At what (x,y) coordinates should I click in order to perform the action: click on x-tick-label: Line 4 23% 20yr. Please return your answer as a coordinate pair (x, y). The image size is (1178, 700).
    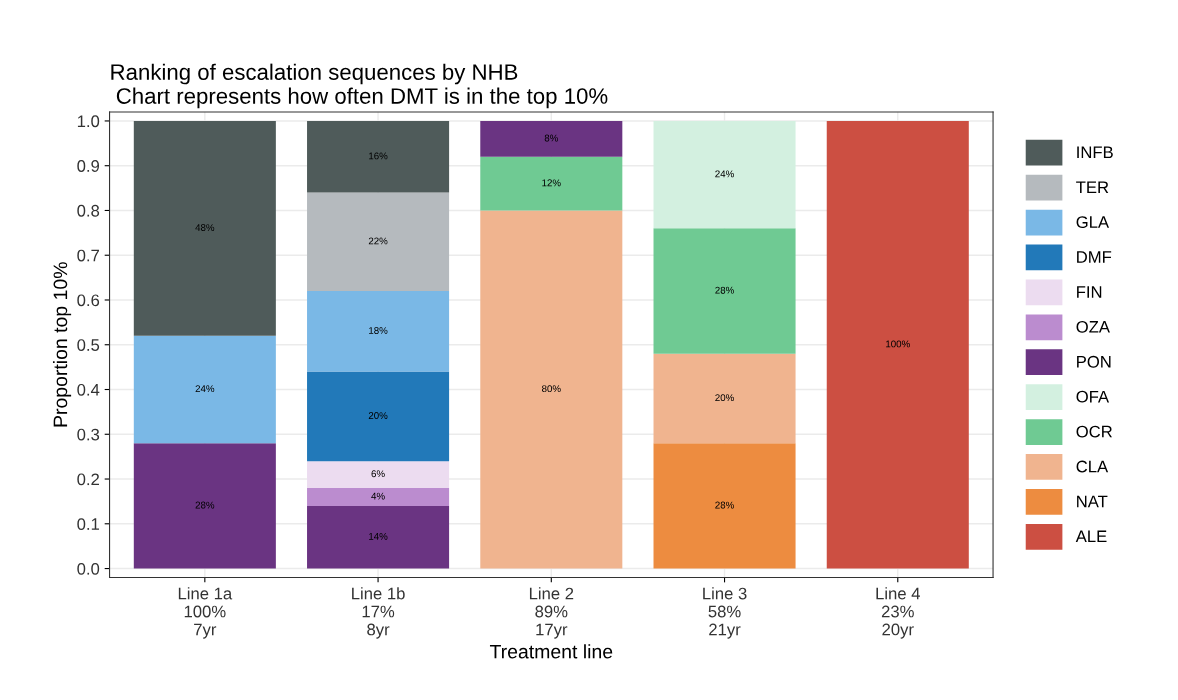
    Looking at the image, I should click on (898, 613).